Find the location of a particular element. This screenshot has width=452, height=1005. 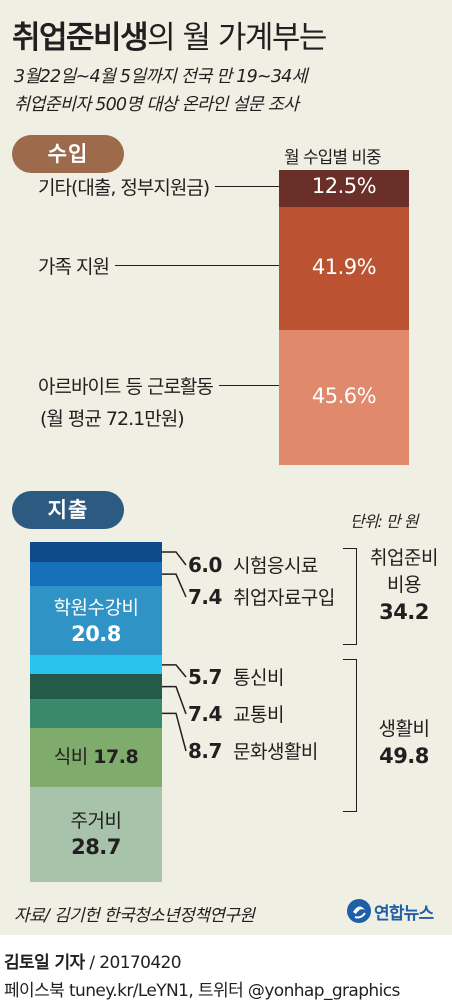

group-job-prep-line2: 비용 is located at coordinates (404, 585).